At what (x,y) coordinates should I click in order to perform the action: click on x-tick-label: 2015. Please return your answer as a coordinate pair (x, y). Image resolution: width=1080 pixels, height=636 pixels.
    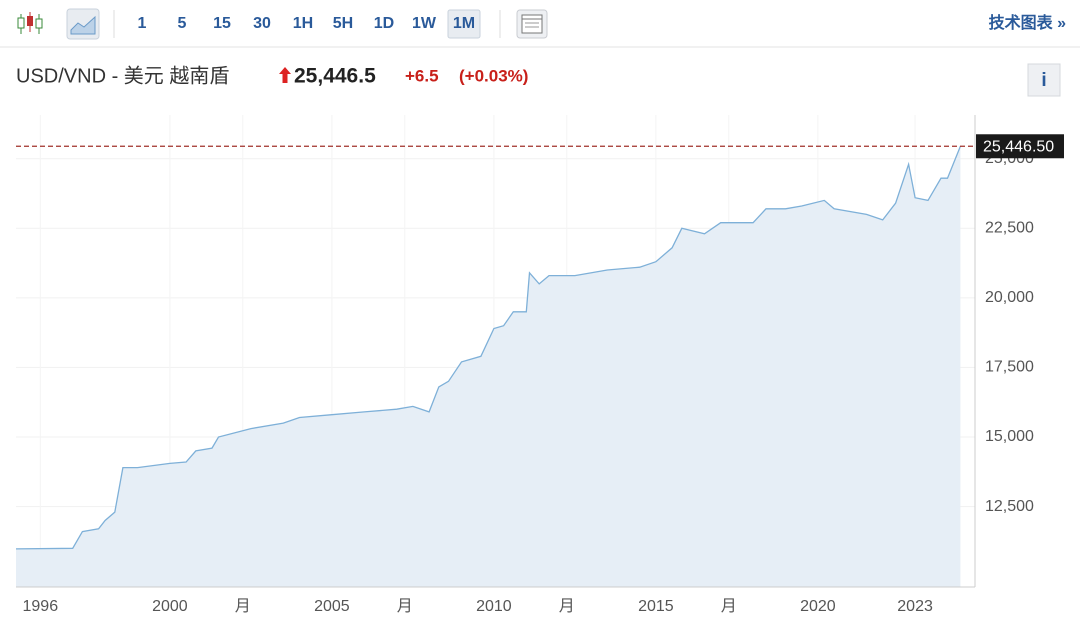
    Looking at the image, I should click on (656, 606).